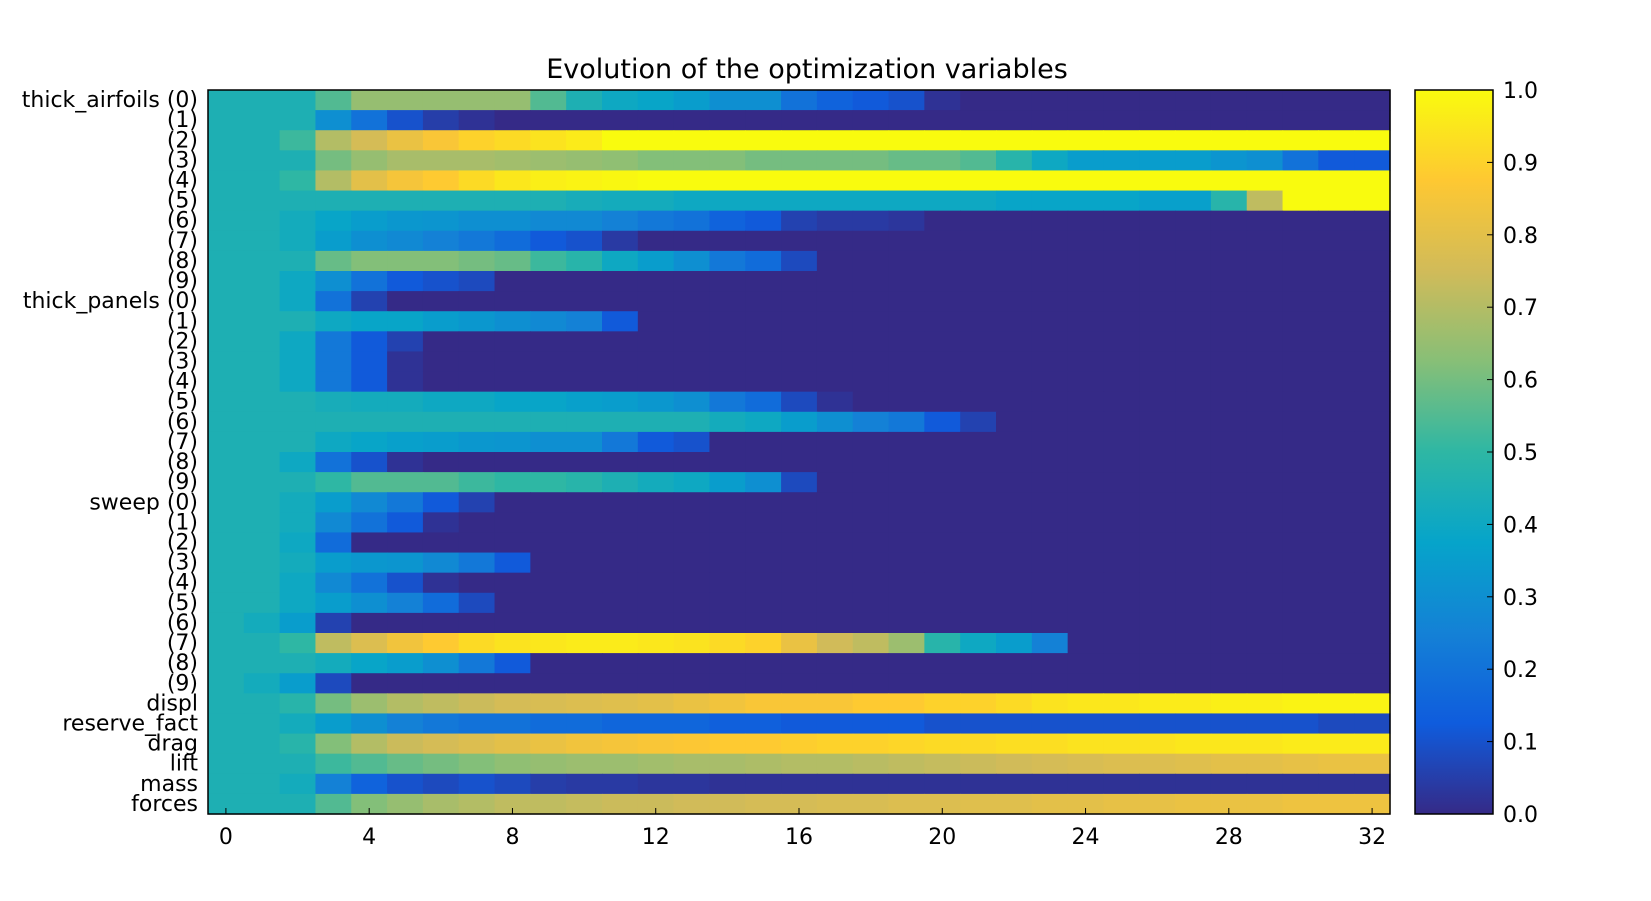 This screenshot has height=901, width=1651. Describe the element at coordinates (182, 402) in the screenshot. I see `row-label: (5)` at that location.